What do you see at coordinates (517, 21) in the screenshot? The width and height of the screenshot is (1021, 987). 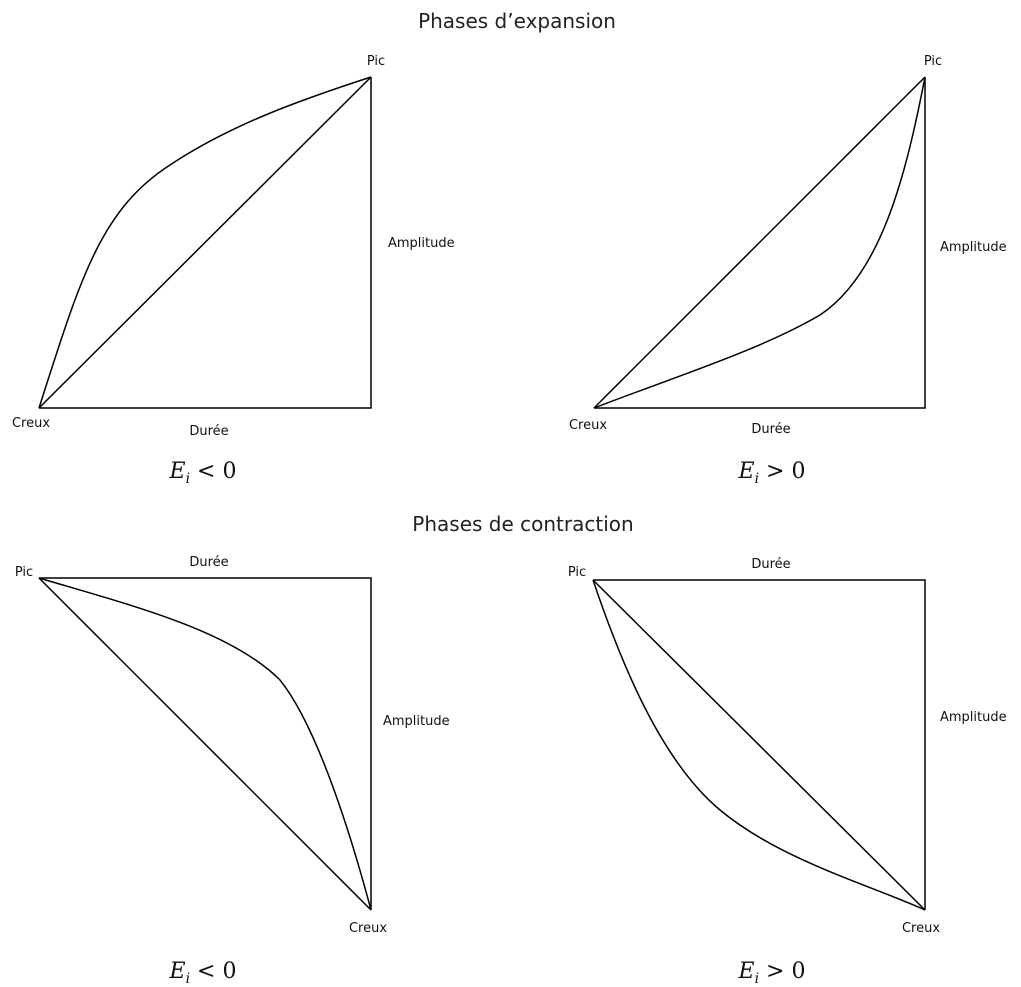 I see `section-title-expansion: Phases d’expansion` at bounding box center [517, 21].